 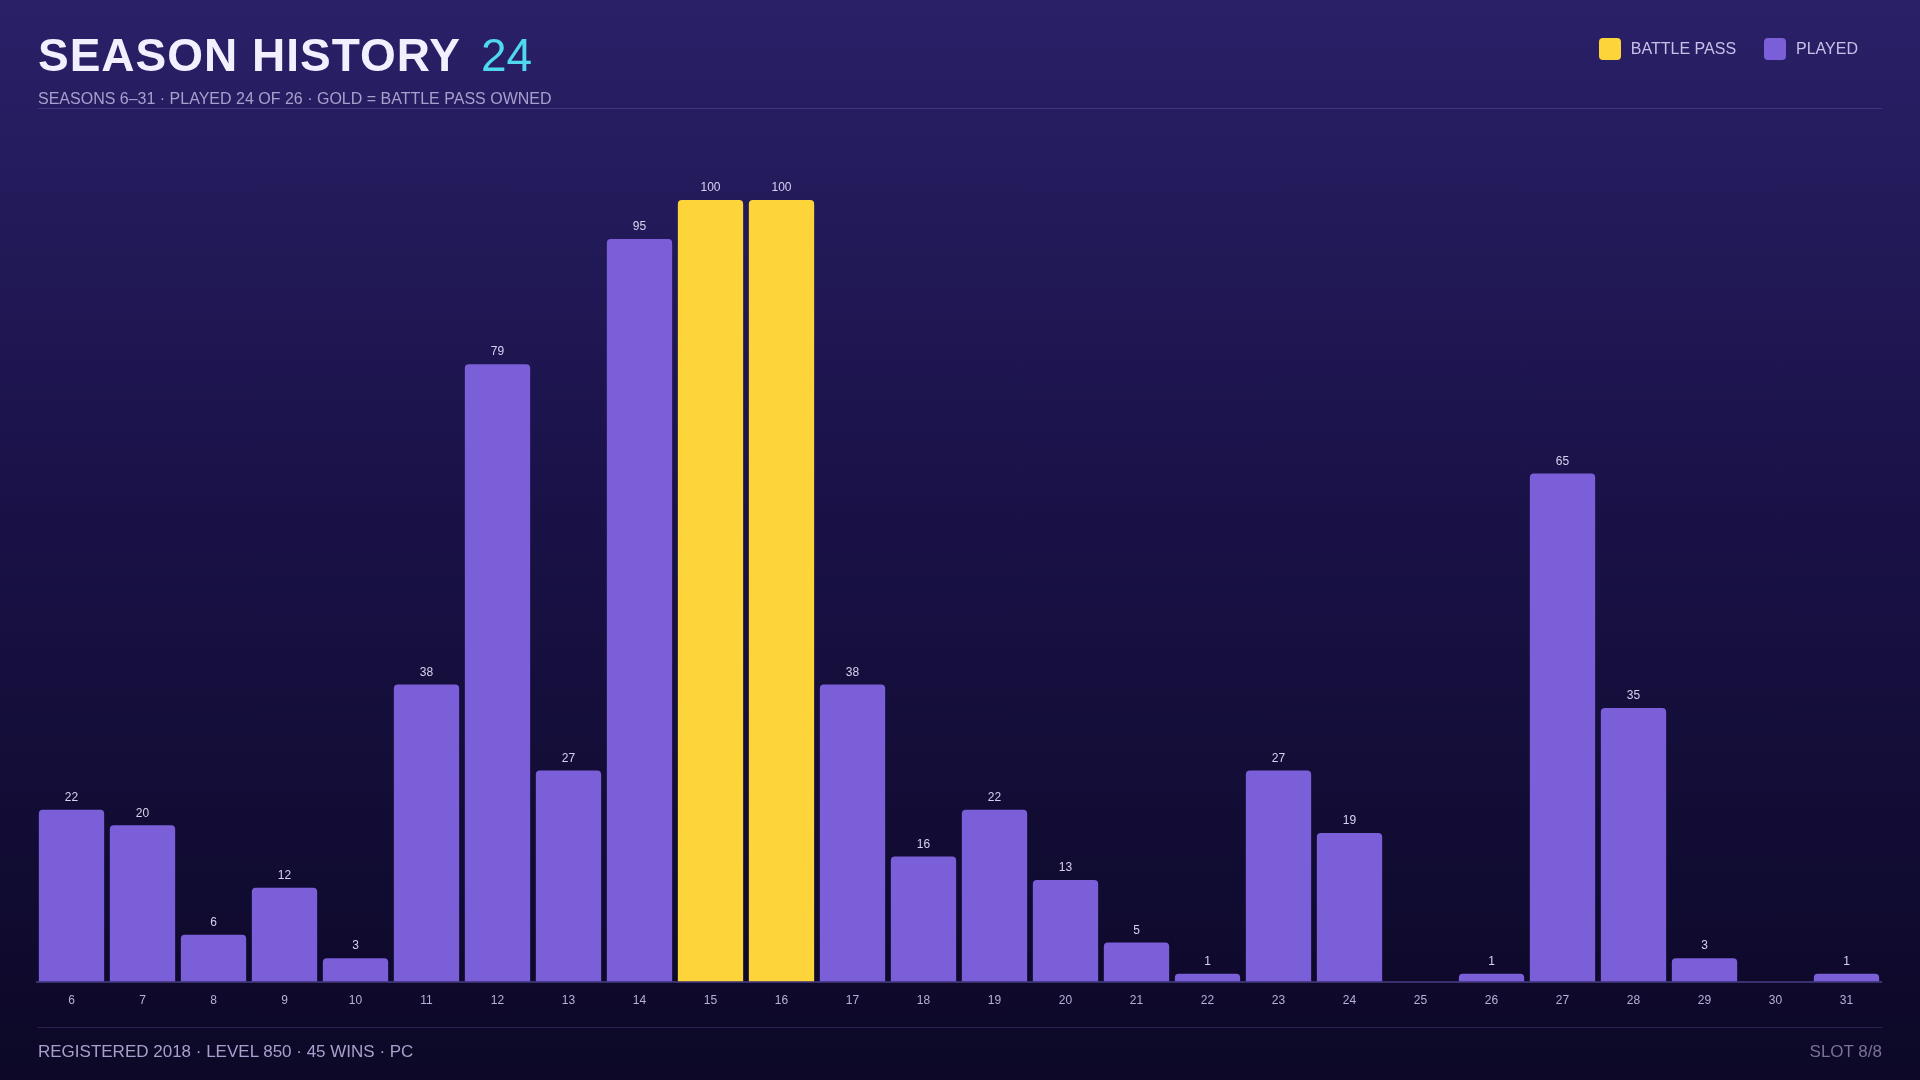 What do you see at coordinates (506, 55) in the screenshot?
I see `text: 24` at bounding box center [506, 55].